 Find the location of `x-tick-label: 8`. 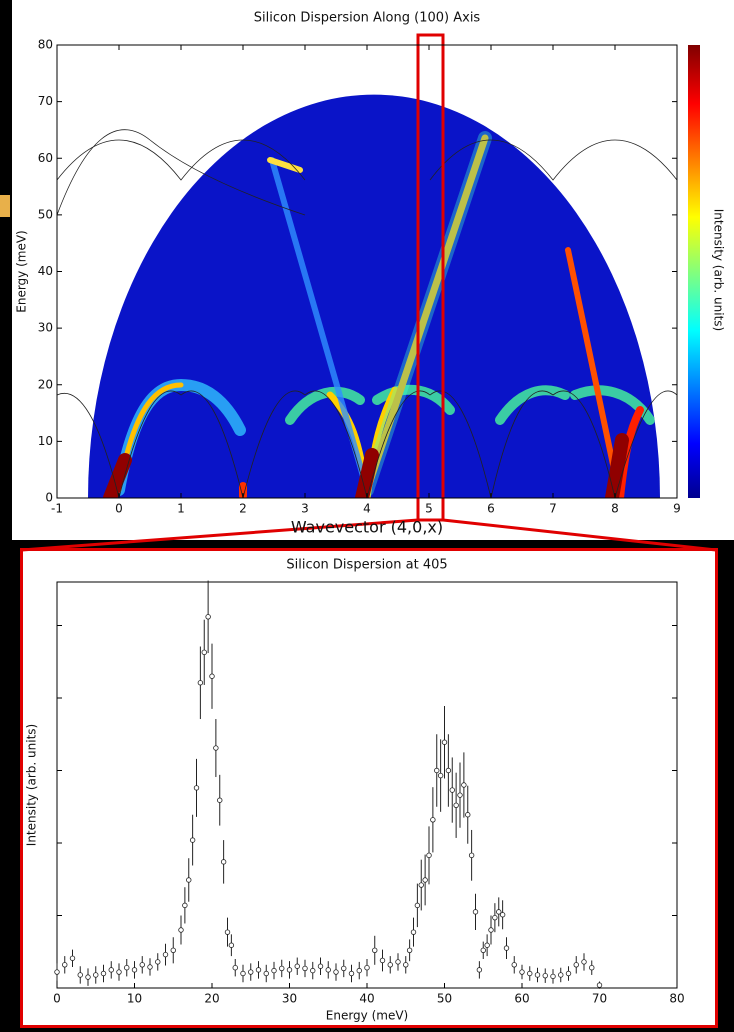

x-tick-label: 8 is located at coordinates (615, 509).